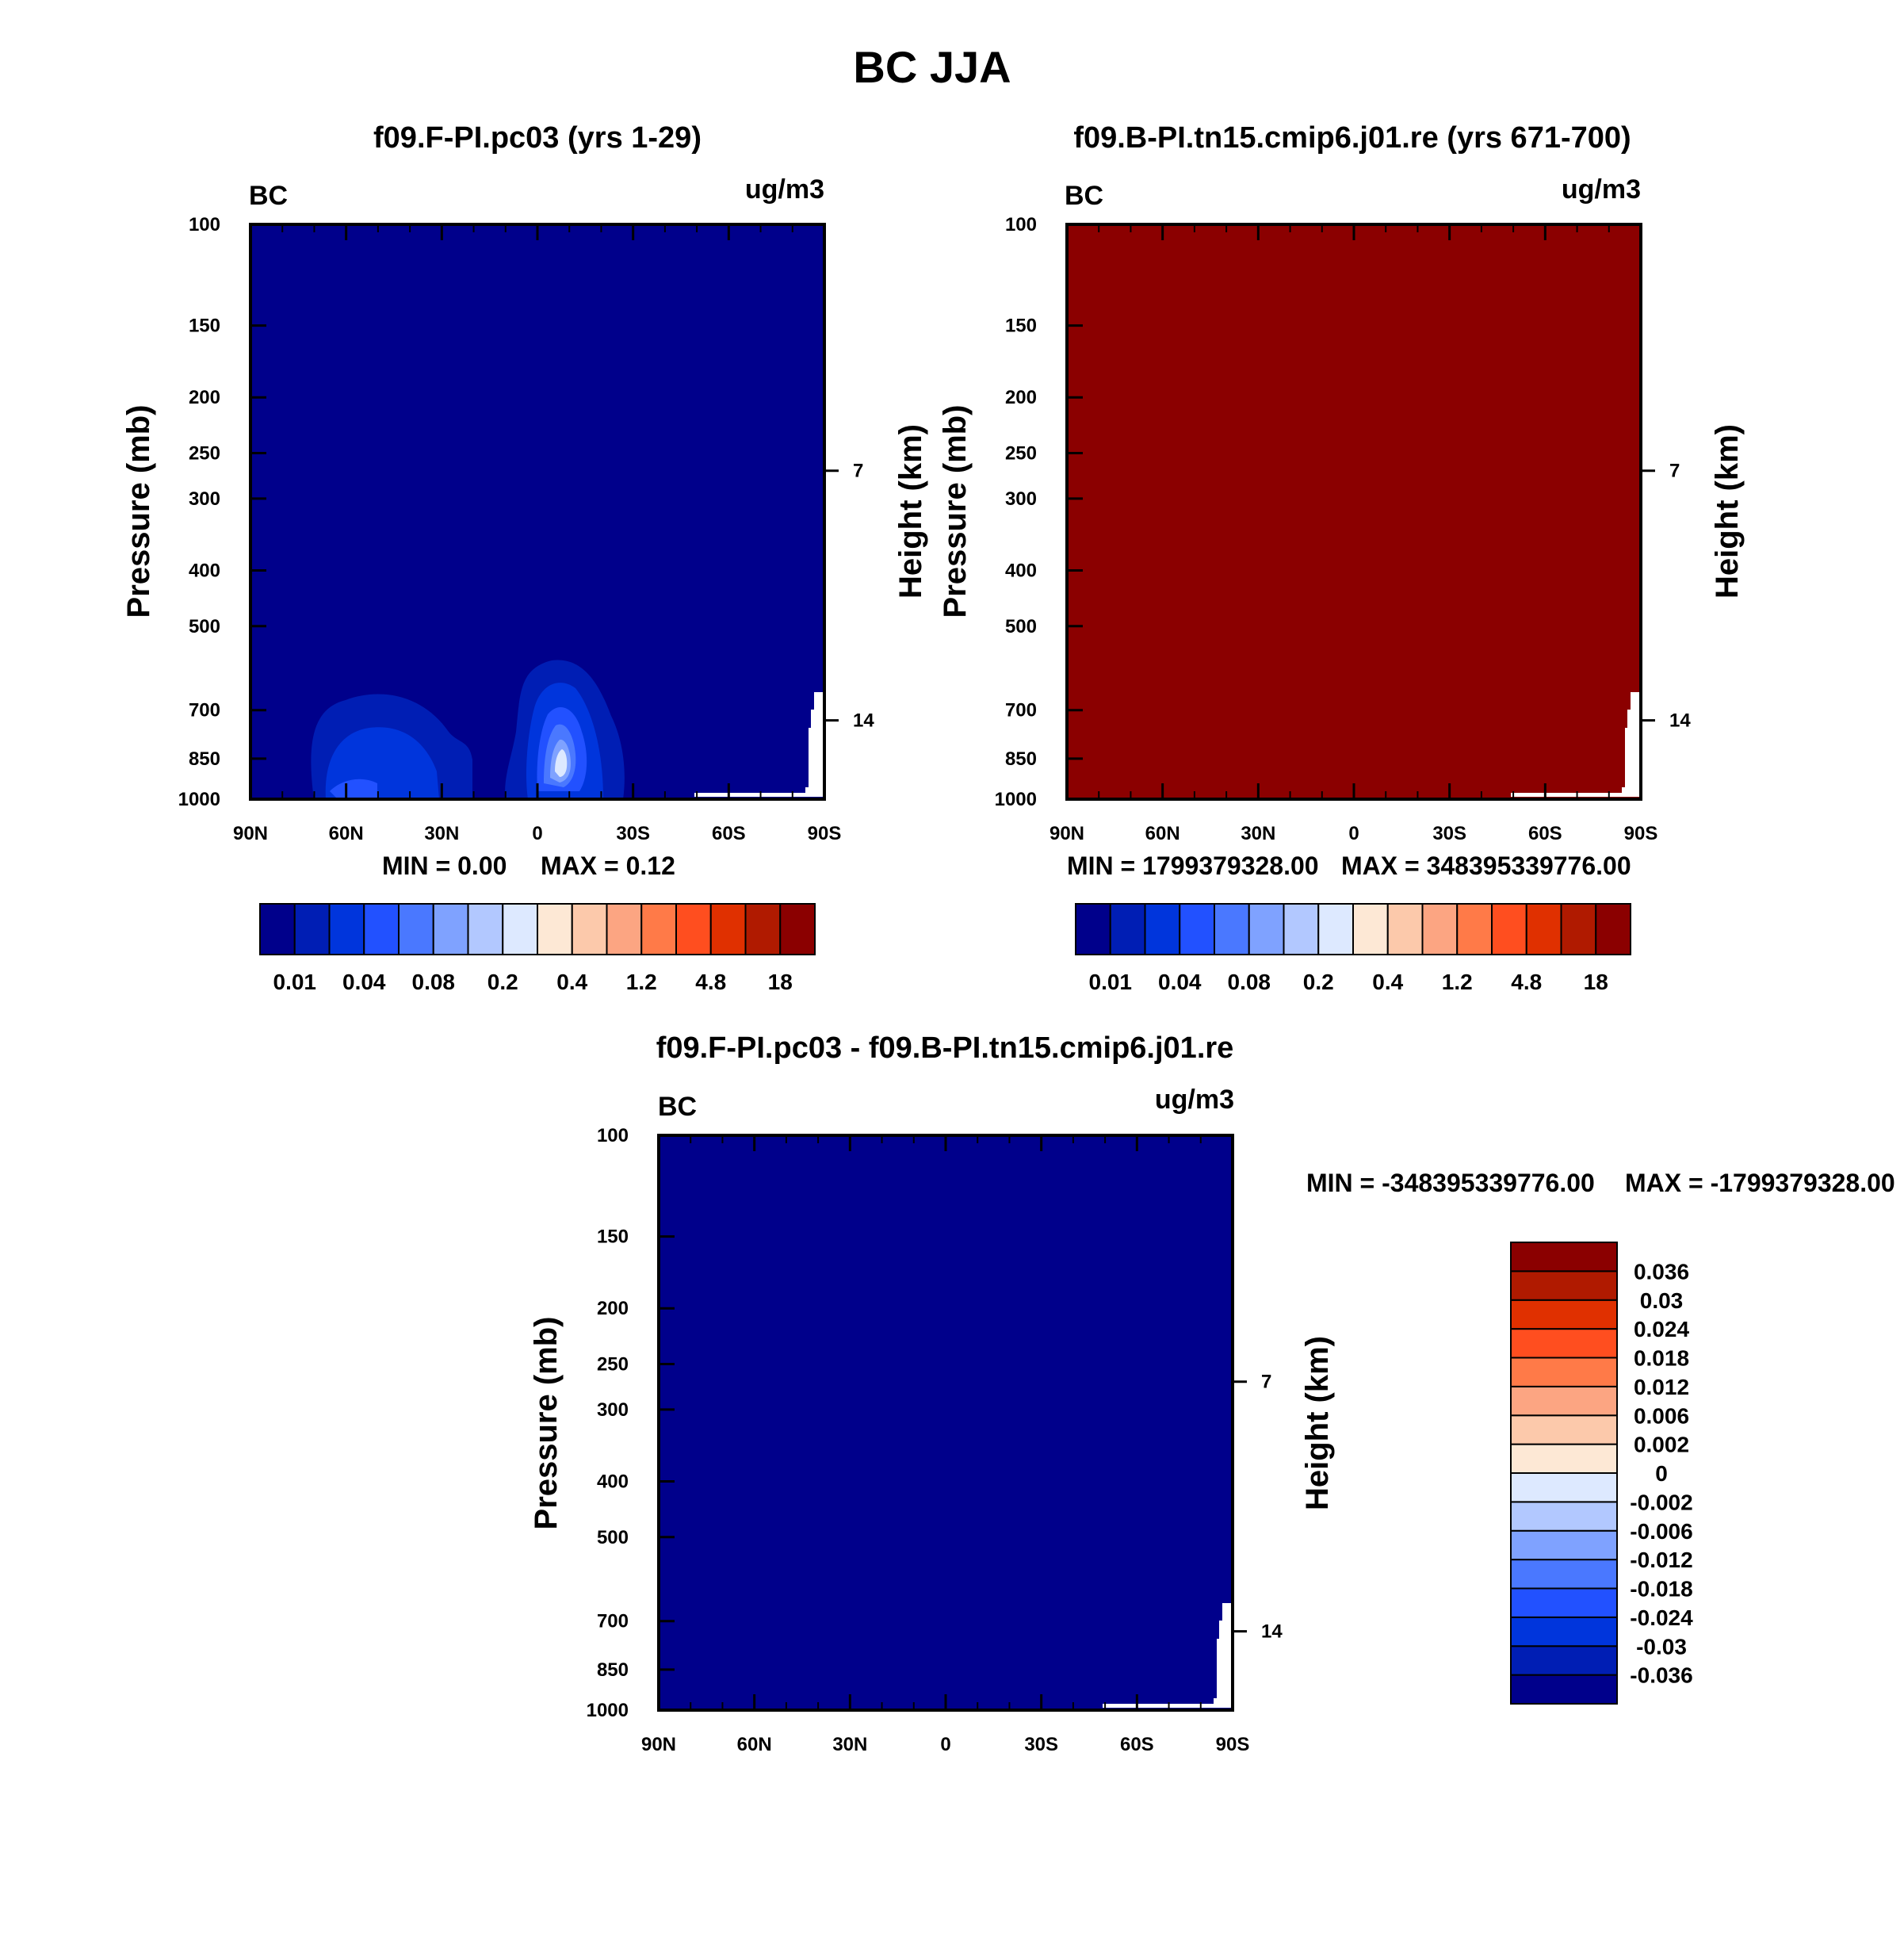  I want to click on x-tick-label: 0, so click(537, 833).